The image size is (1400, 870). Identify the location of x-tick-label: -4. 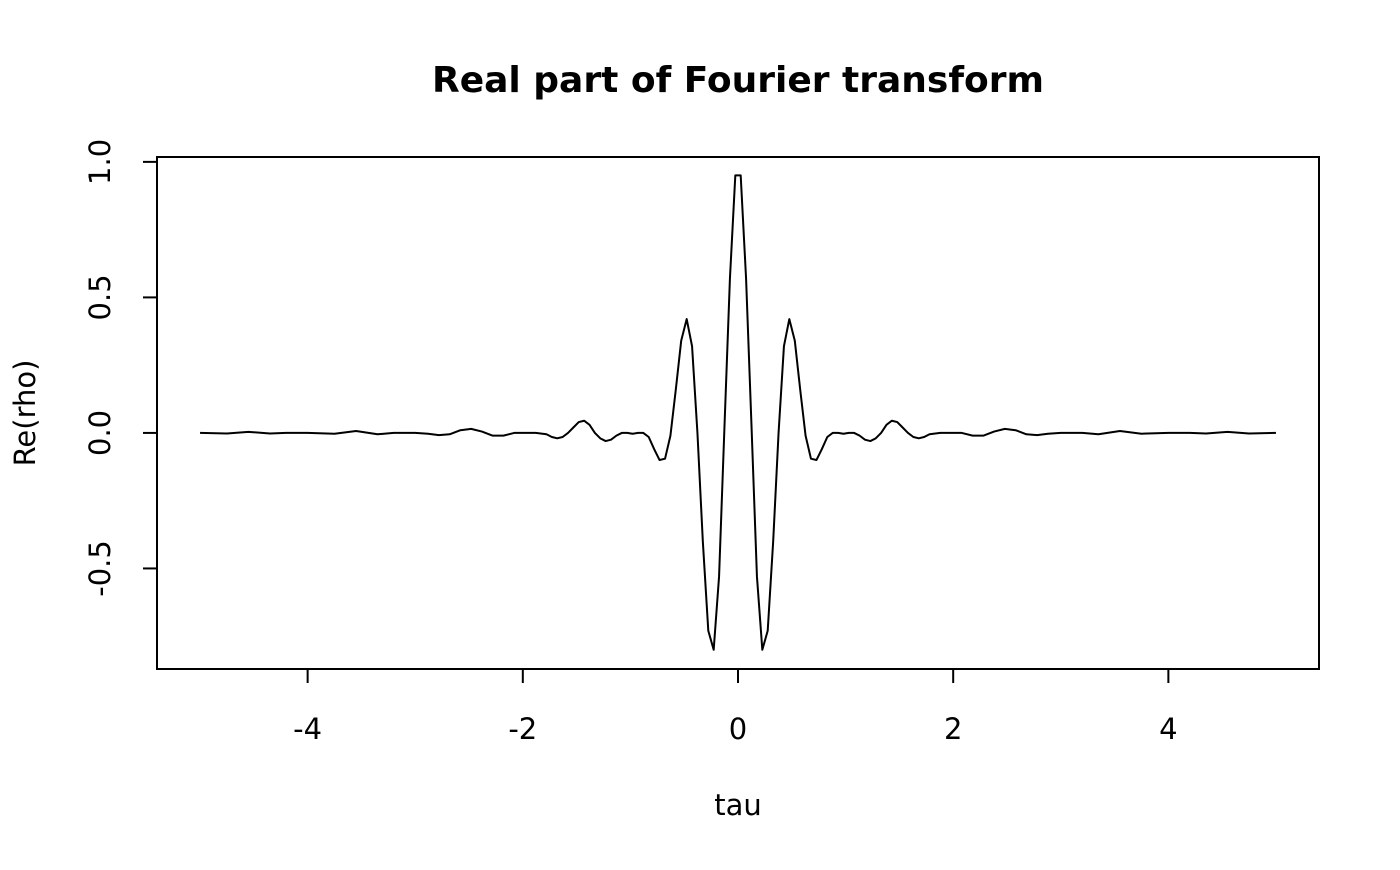
(307, 729).